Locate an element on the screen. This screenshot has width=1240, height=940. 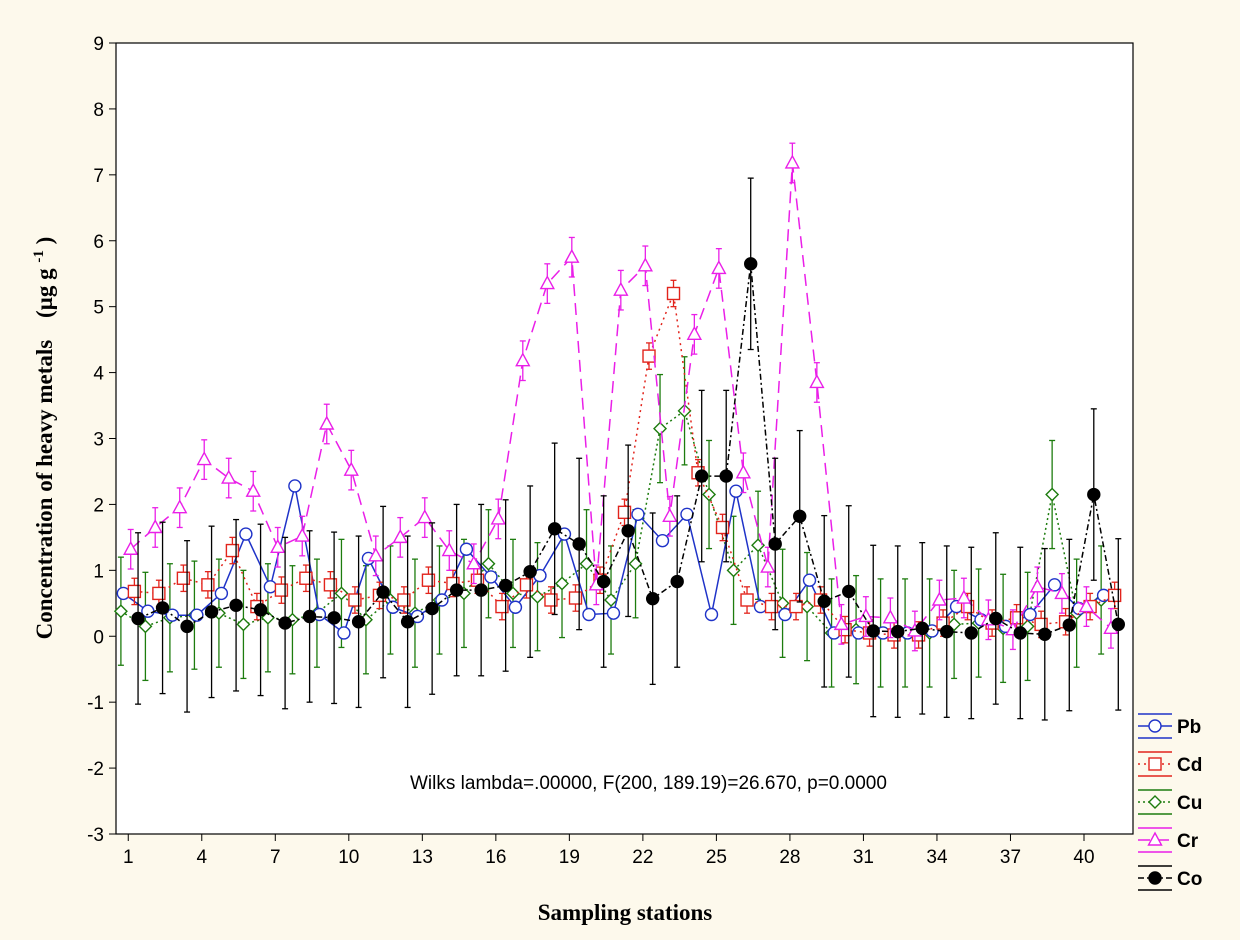
x-tick-label: 22 is located at coordinates (642, 857).